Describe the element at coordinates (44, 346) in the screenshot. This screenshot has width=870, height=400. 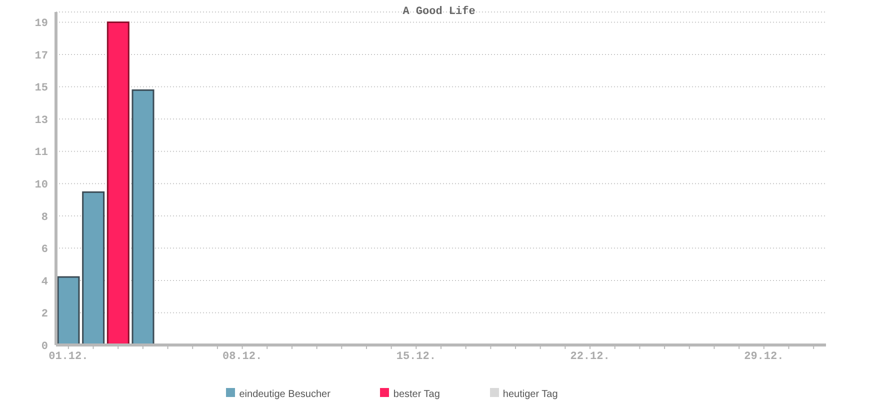
I see `y-tick-label: 0` at that location.